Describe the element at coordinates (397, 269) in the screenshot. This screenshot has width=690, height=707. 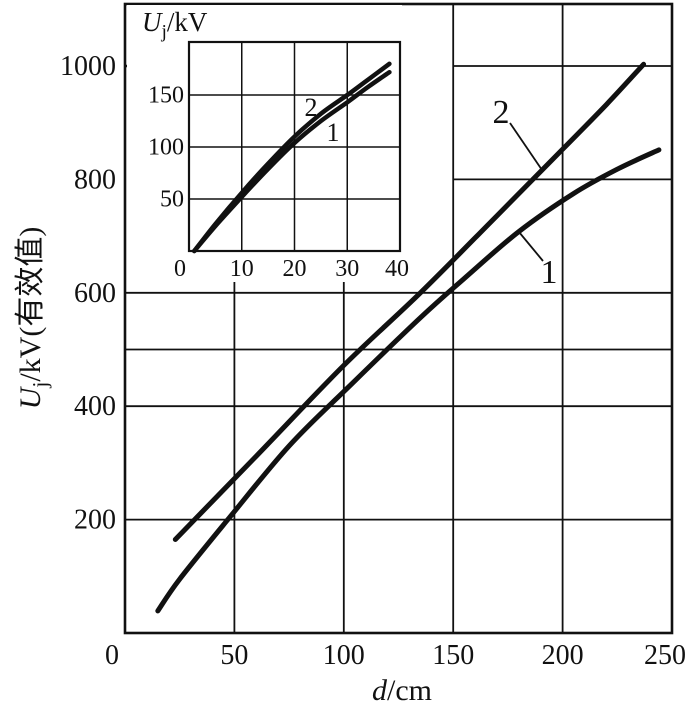
I see `inset-x-tick-label-40: 40` at that location.